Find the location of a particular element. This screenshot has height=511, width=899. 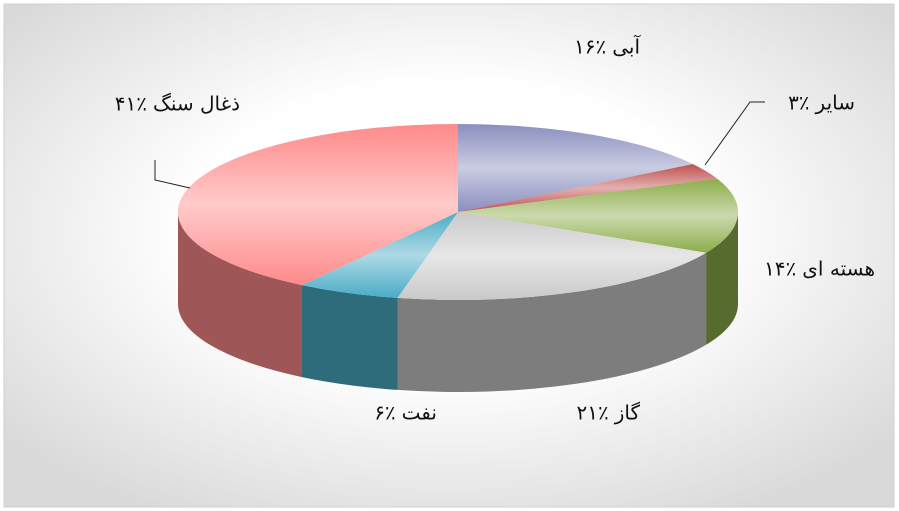

value-label: ۶٪ is located at coordinates (384, 413).